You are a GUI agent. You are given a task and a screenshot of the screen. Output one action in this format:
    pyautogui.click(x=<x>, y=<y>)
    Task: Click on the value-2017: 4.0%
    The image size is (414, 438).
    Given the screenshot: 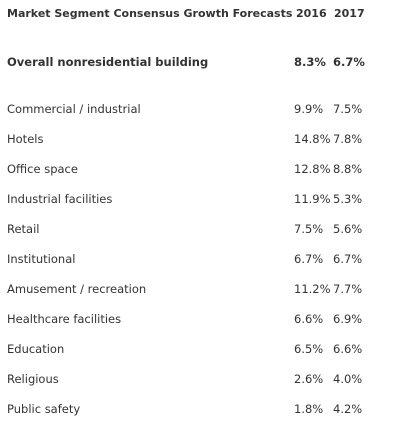 What is the action you would take?
    pyautogui.click(x=348, y=379)
    